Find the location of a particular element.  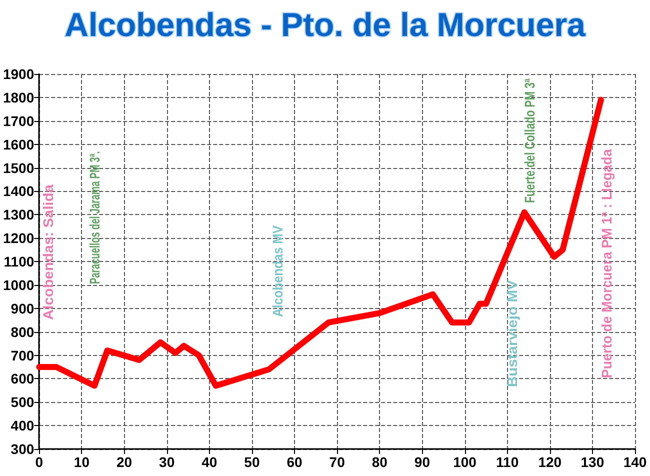

y-tick-label: 1400 is located at coordinates (18, 191).